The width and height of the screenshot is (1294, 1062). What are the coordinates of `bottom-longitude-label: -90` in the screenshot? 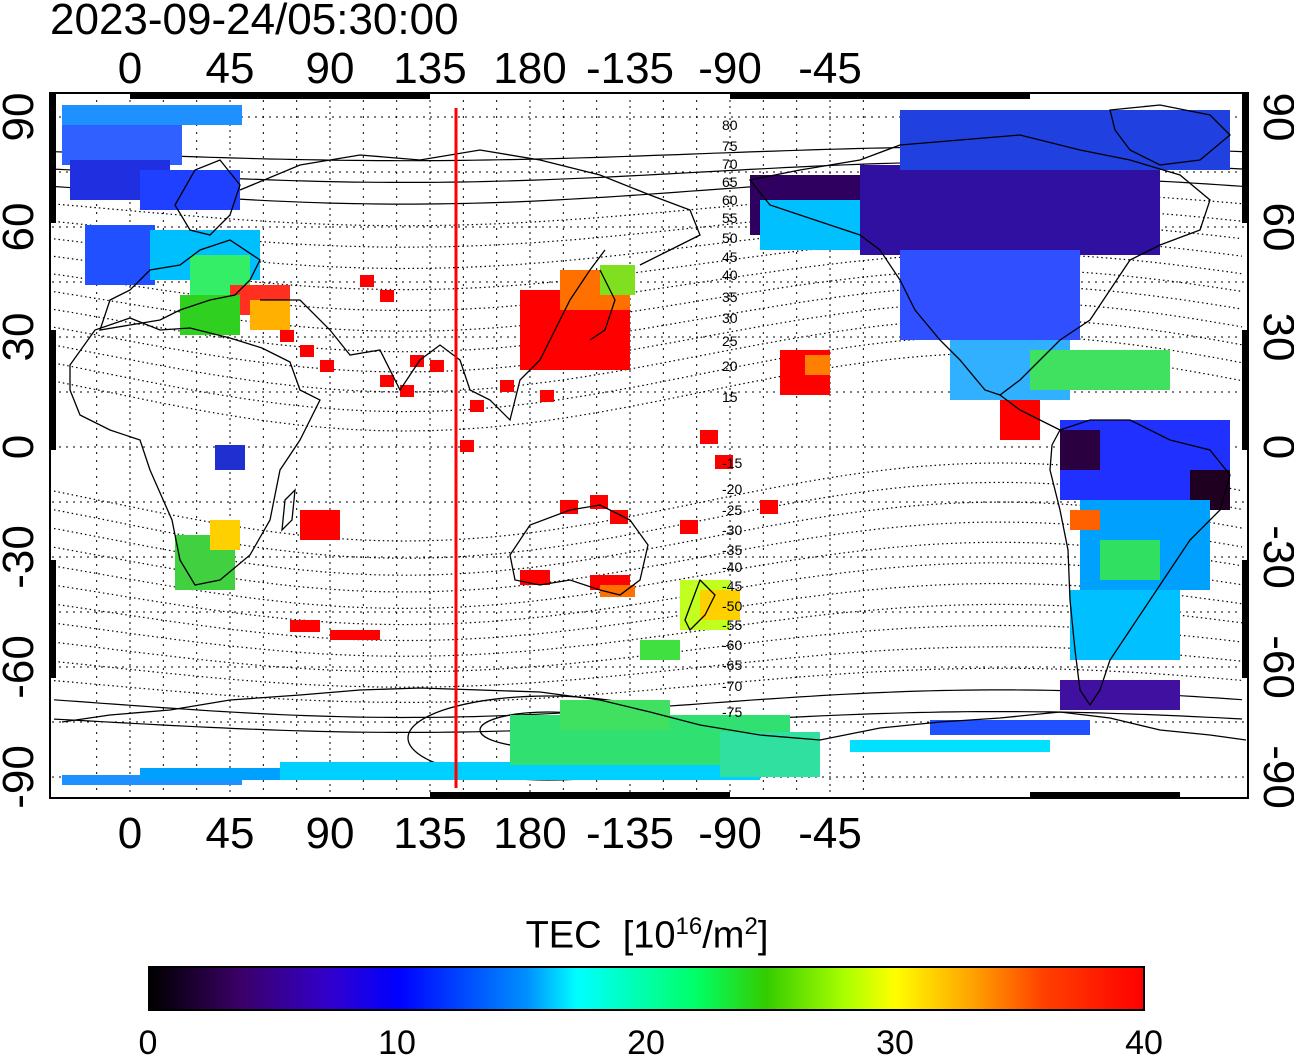 It's located at (730, 833).